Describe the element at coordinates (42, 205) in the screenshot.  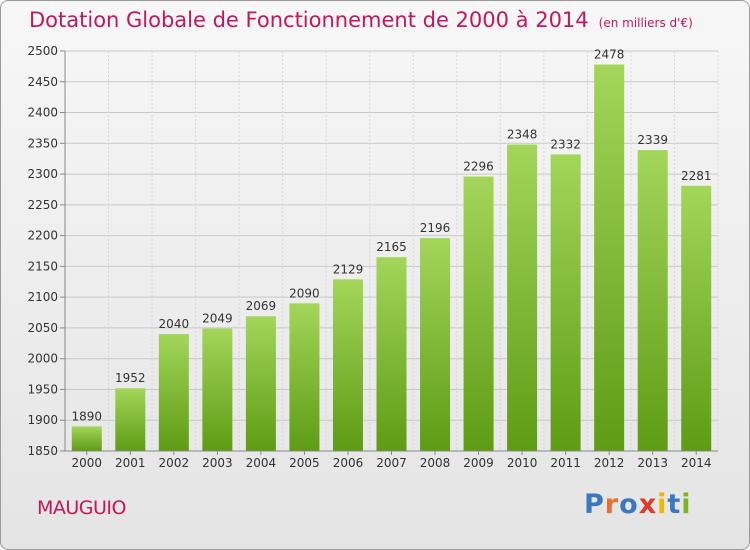
I see `y-tick-label: 2250` at that location.